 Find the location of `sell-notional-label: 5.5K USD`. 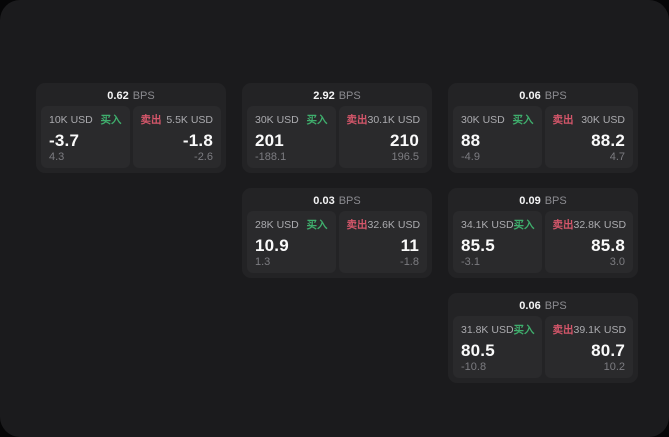

sell-notional-label: 5.5K USD is located at coordinates (189, 120).